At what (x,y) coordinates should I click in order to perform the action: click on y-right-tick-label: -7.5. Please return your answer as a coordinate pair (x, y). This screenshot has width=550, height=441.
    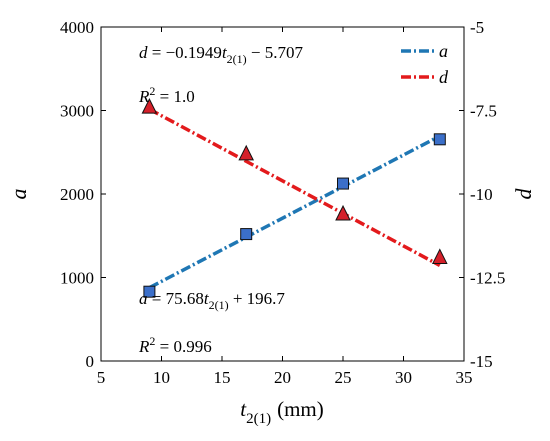
    Looking at the image, I should click on (483, 111).